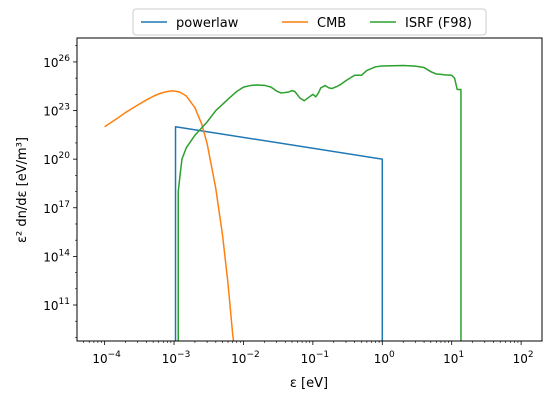 This screenshot has height=401, width=551. I want to click on x-tick-label: 10⁻⁴, so click(106, 358).